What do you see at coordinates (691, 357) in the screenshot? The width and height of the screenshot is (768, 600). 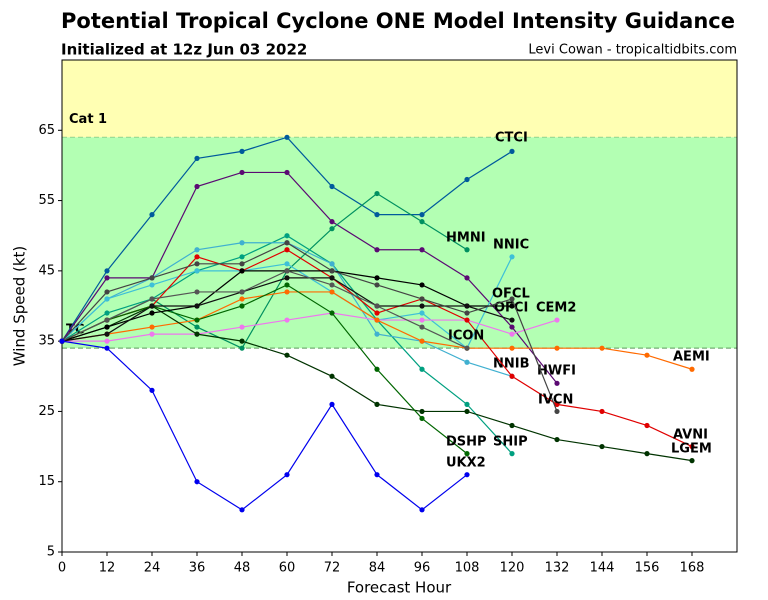 I see `series-label: AEMI` at bounding box center [691, 357].